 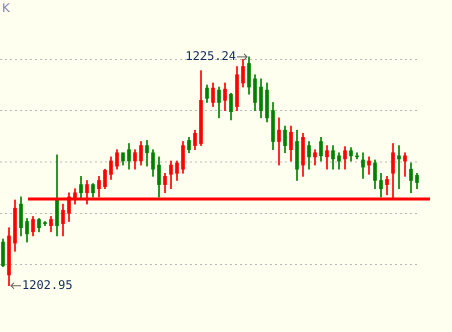 I want to click on chart-title: K, so click(x=6, y=8).